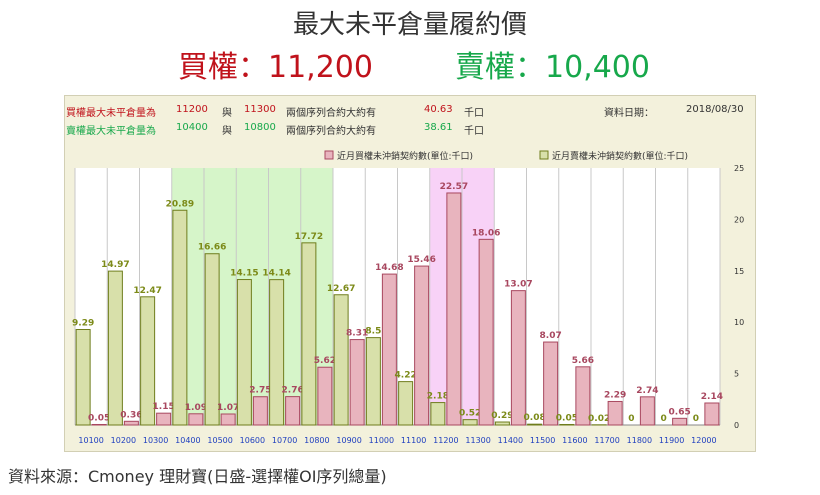 This screenshot has width=820, height=495. I want to click on x-tick-label: 10600, so click(252, 440).